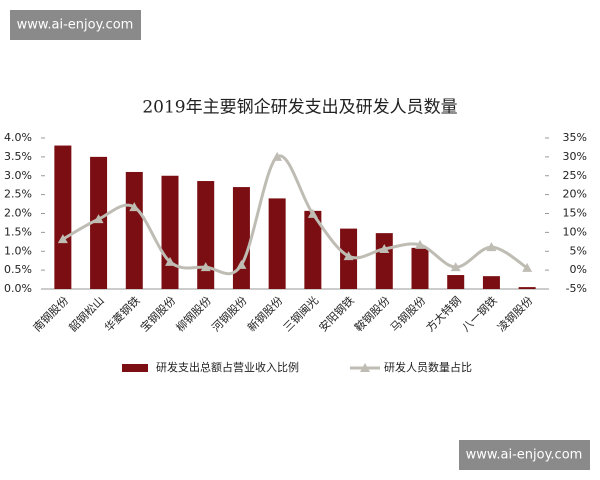  What do you see at coordinates (18, 250) in the screenshot?
I see `y-tick-label: 1.0%` at bounding box center [18, 250].